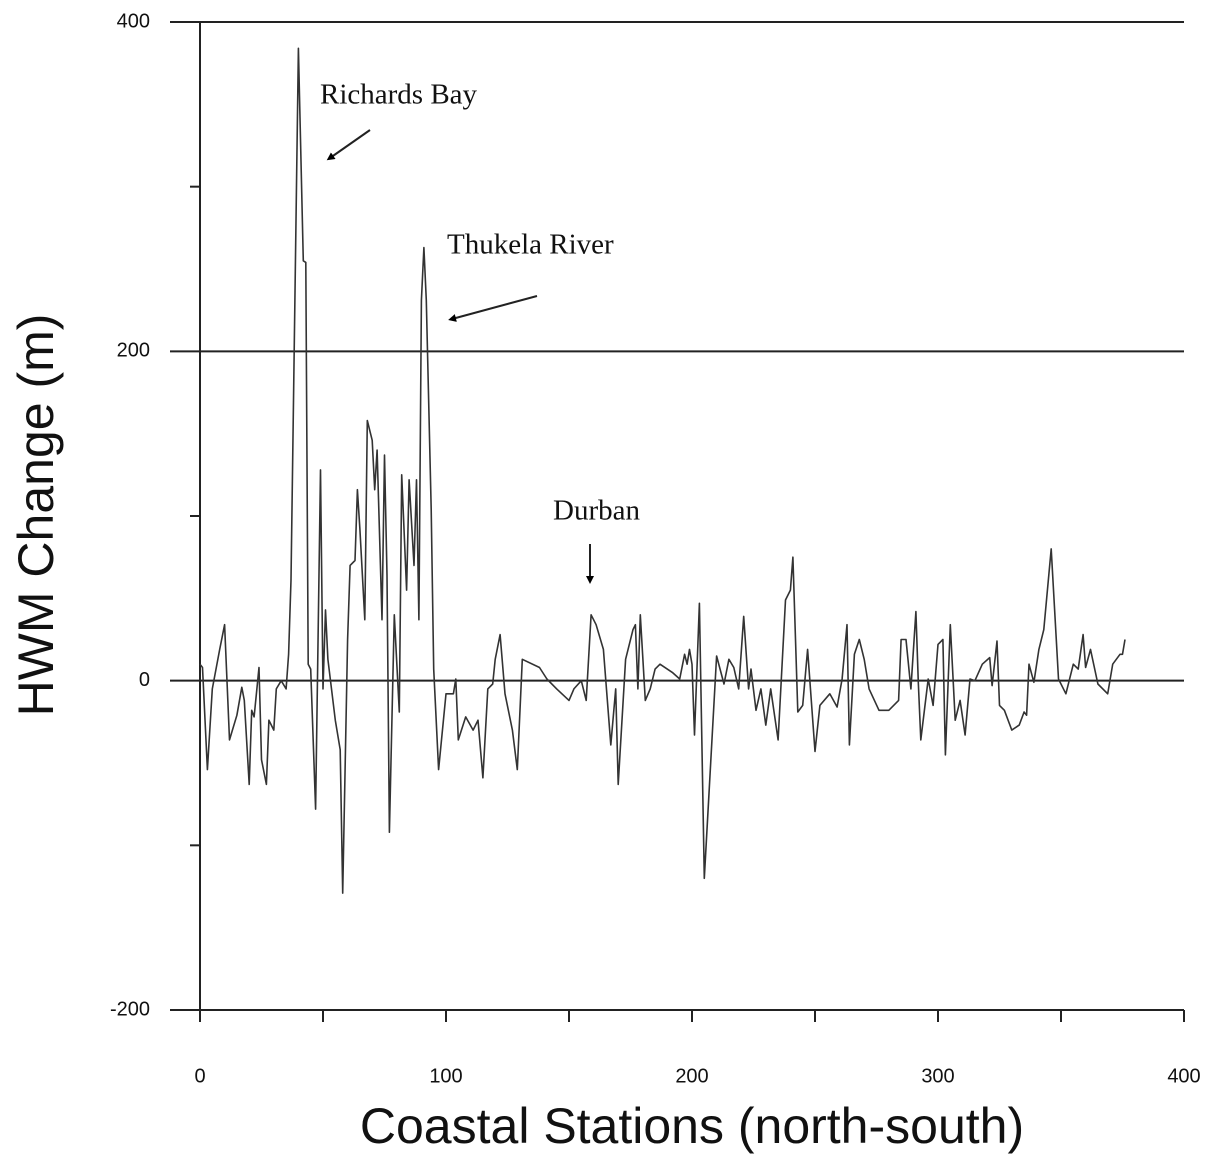 Image resolution: width=1218 pixels, height=1162 pixels. I want to click on y-tick-label: 200, so click(133, 351).